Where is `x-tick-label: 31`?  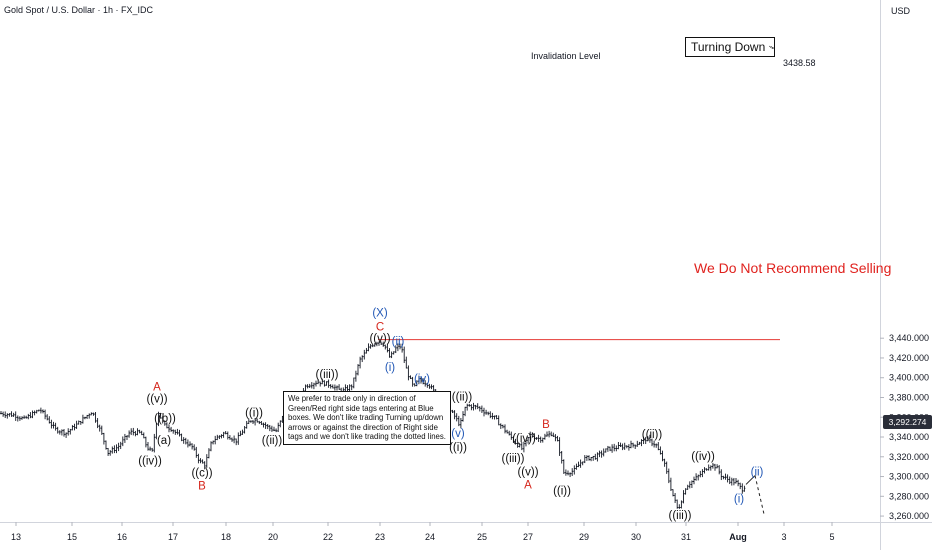 x-tick-label: 31 is located at coordinates (686, 537).